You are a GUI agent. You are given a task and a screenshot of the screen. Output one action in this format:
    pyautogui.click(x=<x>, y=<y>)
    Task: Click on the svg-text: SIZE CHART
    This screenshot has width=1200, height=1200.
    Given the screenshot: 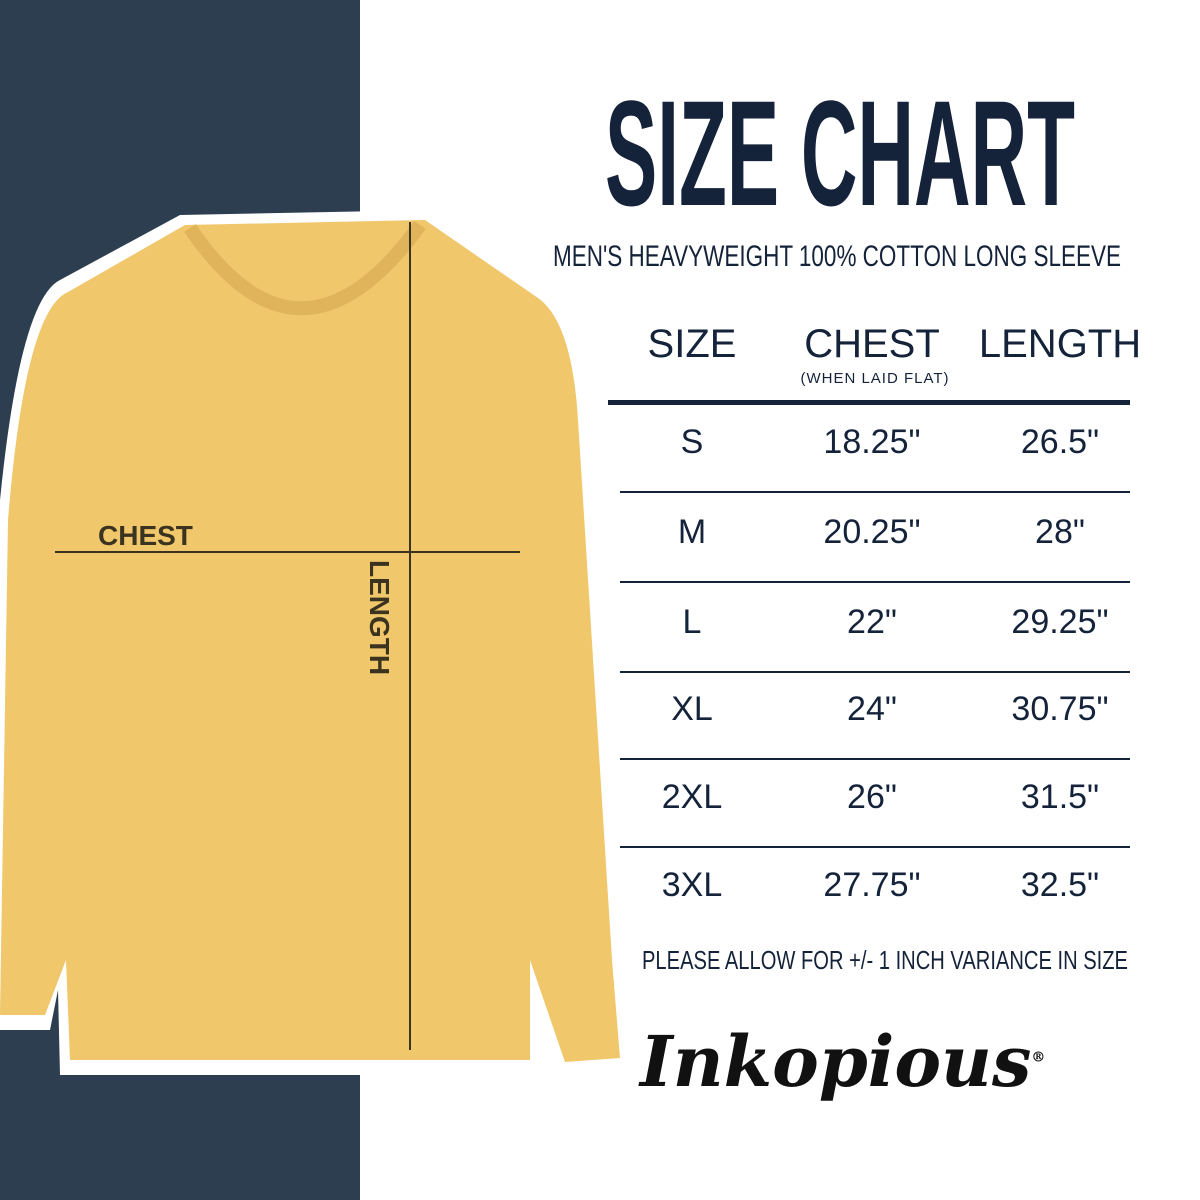 What is the action you would take?
    pyautogui.click(x=840, y=147)
    